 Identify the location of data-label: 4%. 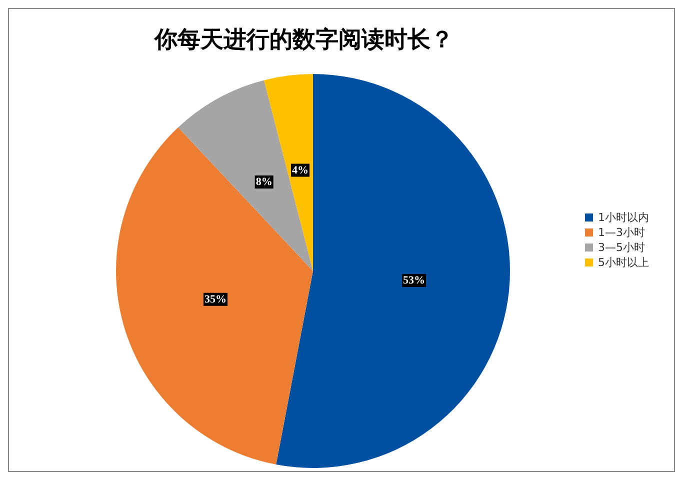
(300, 170).